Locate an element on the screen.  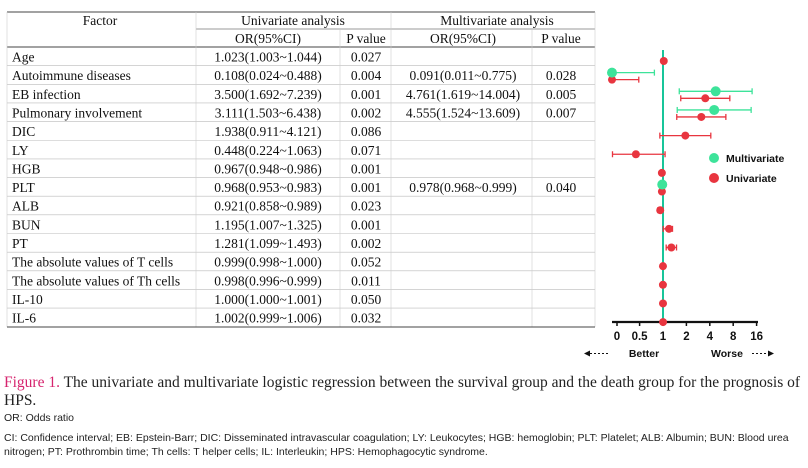
row-uni-or: 1.002(0.999~1.006) is located at coordinates (267, 318).